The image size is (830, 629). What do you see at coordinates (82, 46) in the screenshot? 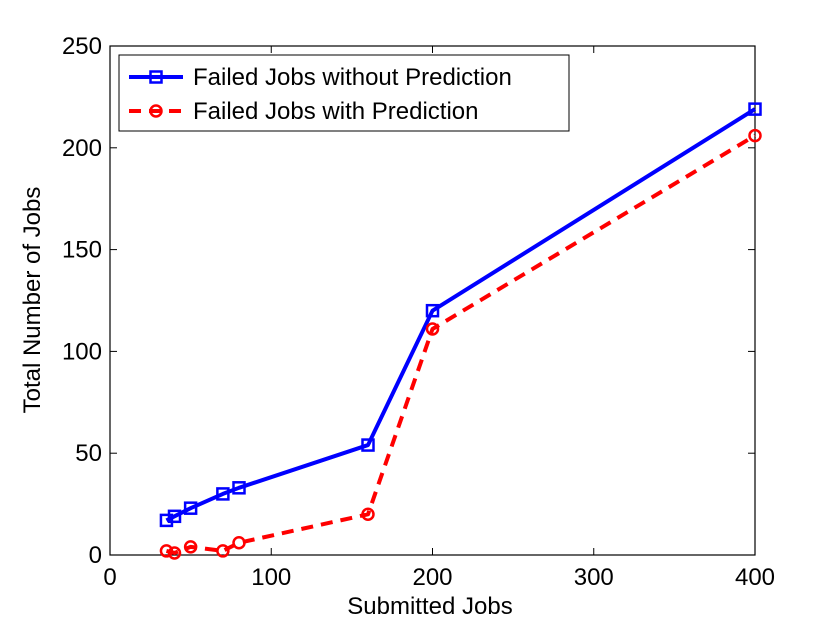
I see `y-tick-label: 250` at bounding box center [82, 46].